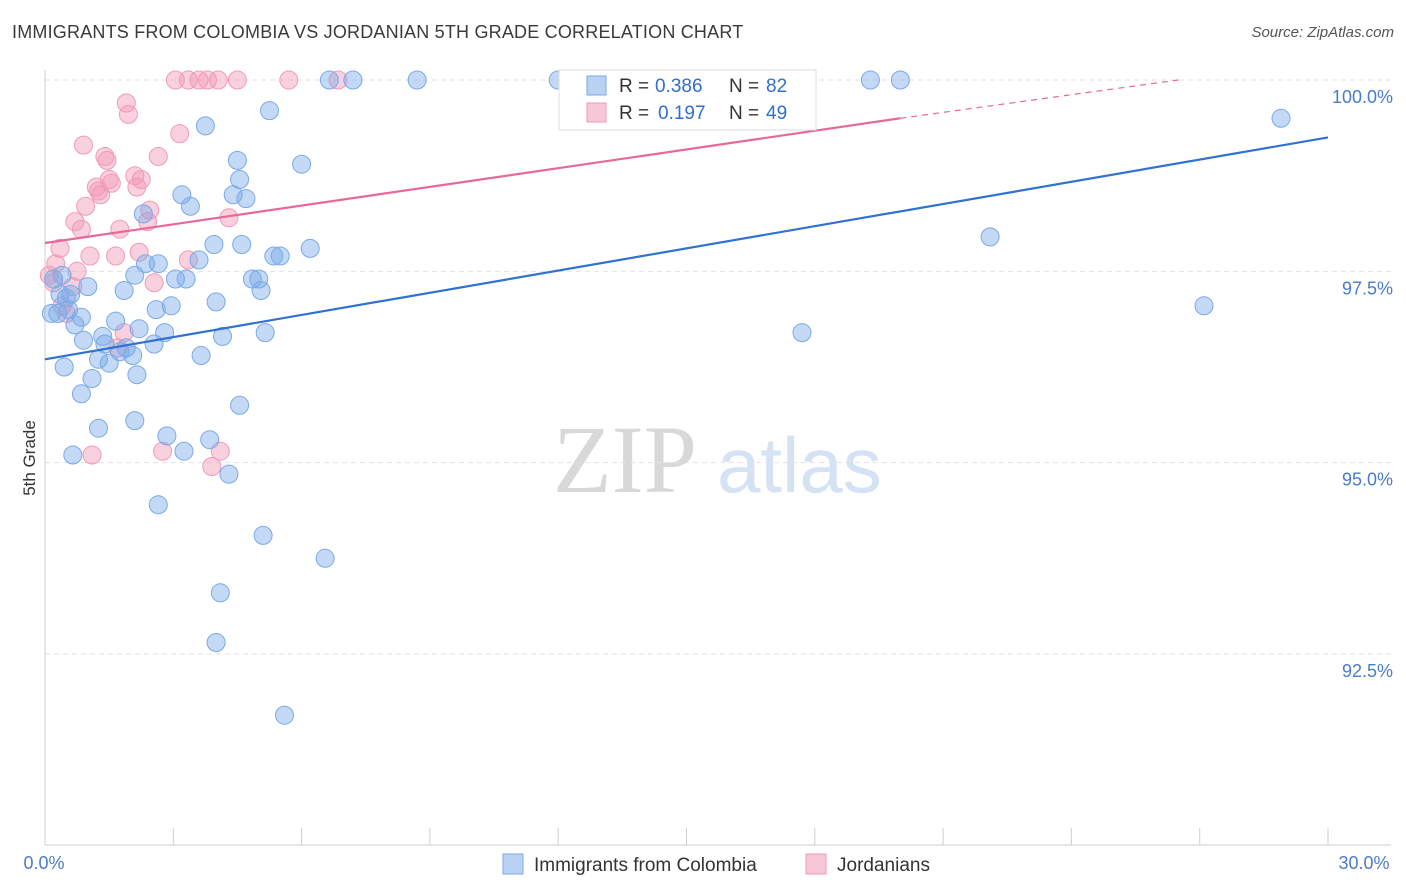  Describe the element at coordinates (816, 864) in the screenshot. I see `bottom-legend-swatch-jordanians` at that location.